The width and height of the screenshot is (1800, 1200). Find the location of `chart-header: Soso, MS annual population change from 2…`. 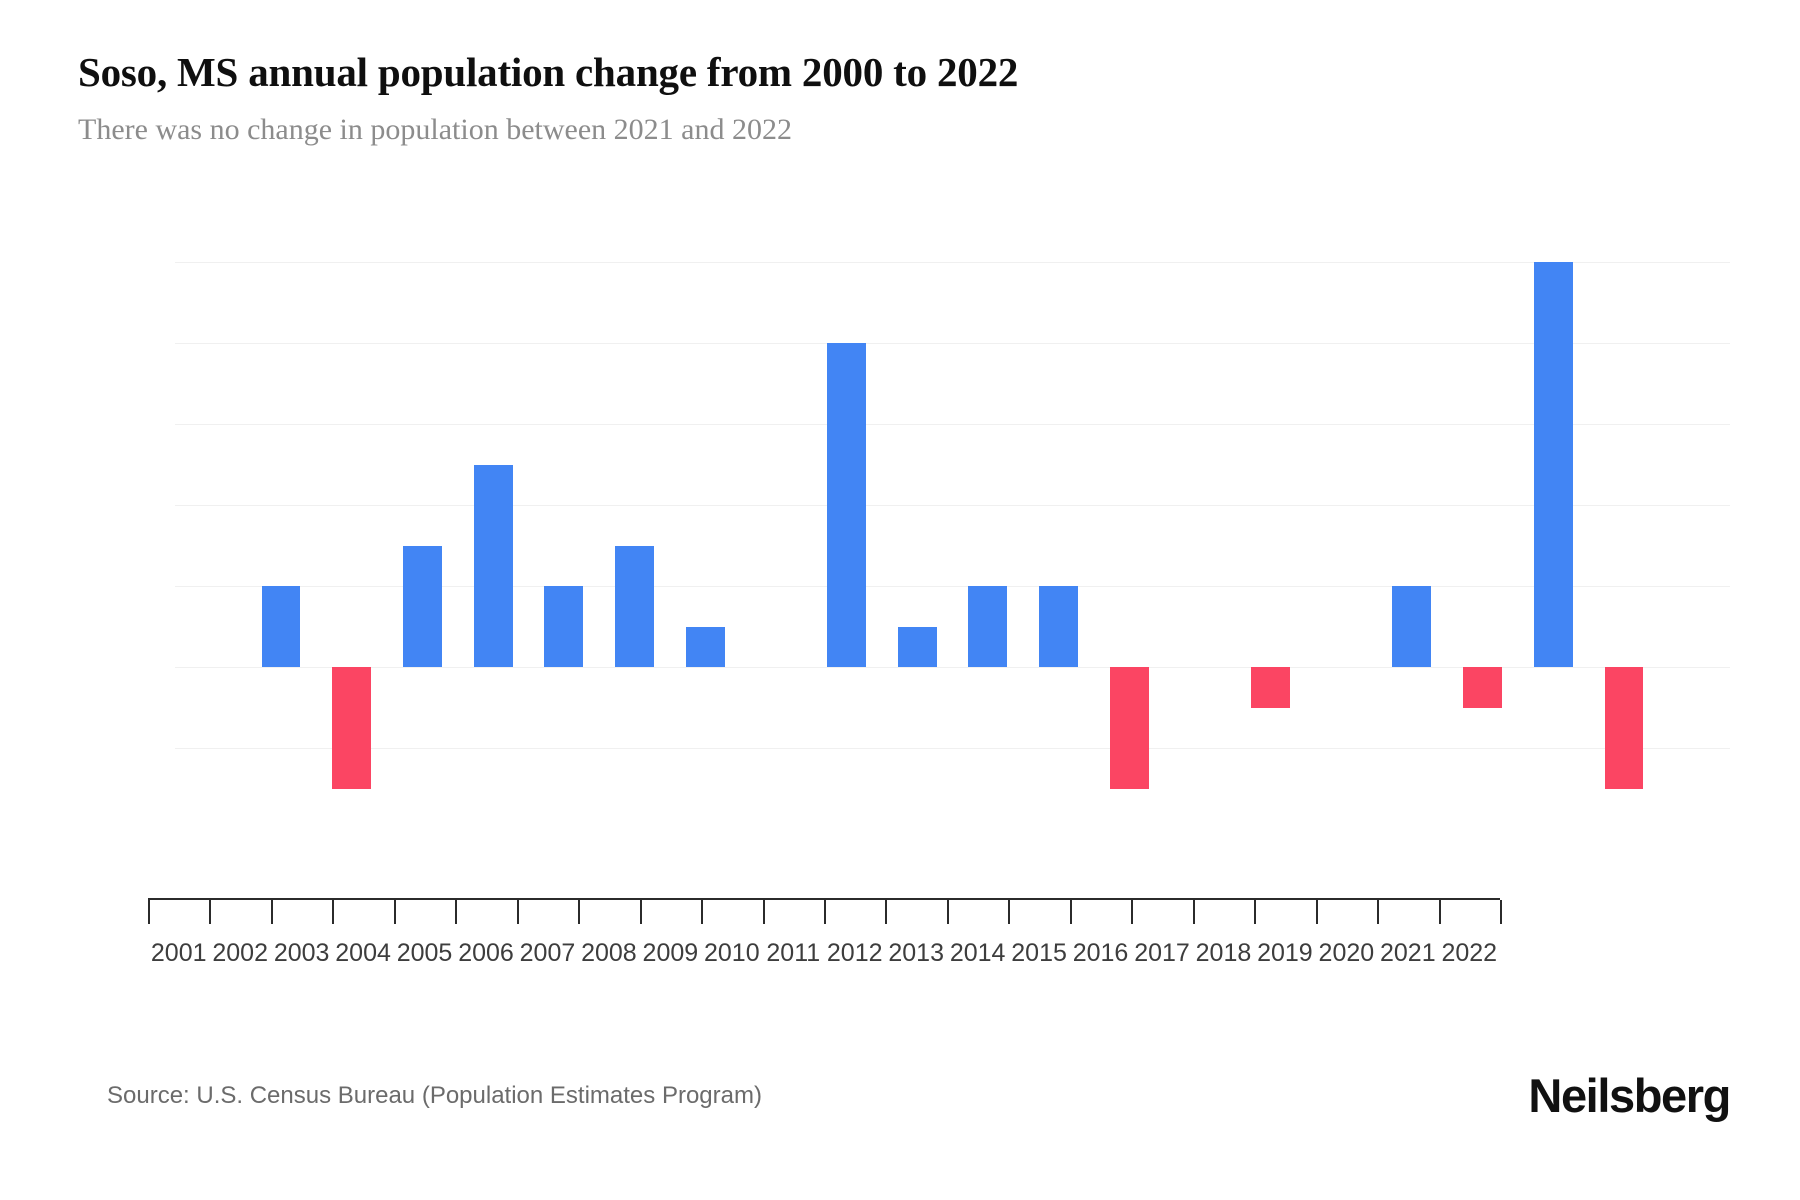

chart-header: Soso, MS annual population change from 2… is located at coordinates (878, 98).